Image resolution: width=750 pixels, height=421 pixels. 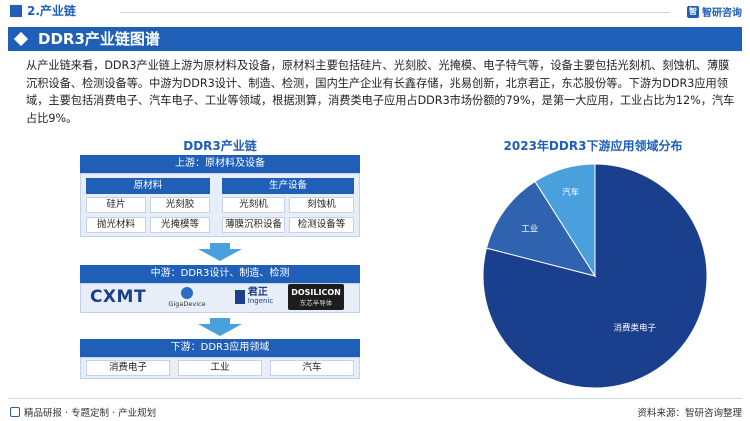 What do you see at coordinates (321, 225) in the screenshot?
I see `equipment-item: 检测设备等` at bounding box center [321, 225].